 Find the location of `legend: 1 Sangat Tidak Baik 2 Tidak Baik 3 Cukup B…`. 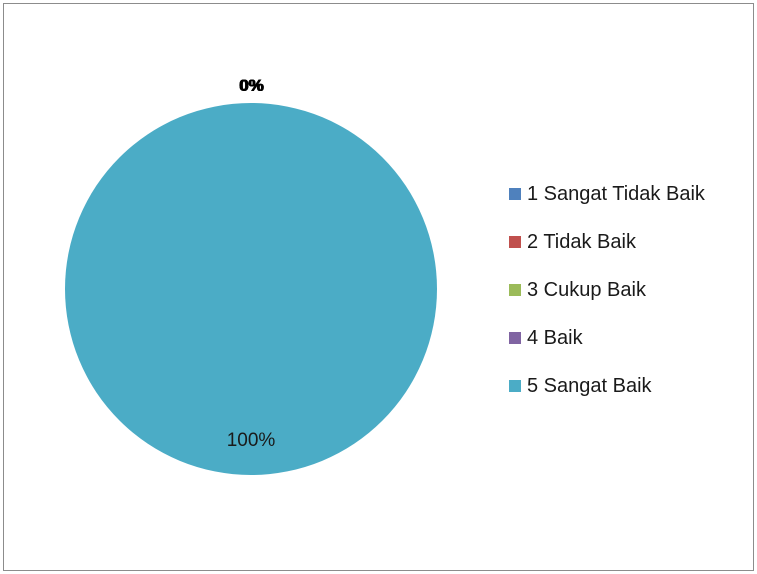

legend: 1 Sangat Tidak Baik 2 Tidak Baik 3 Cukup B… is located at coordinates (607, 302).